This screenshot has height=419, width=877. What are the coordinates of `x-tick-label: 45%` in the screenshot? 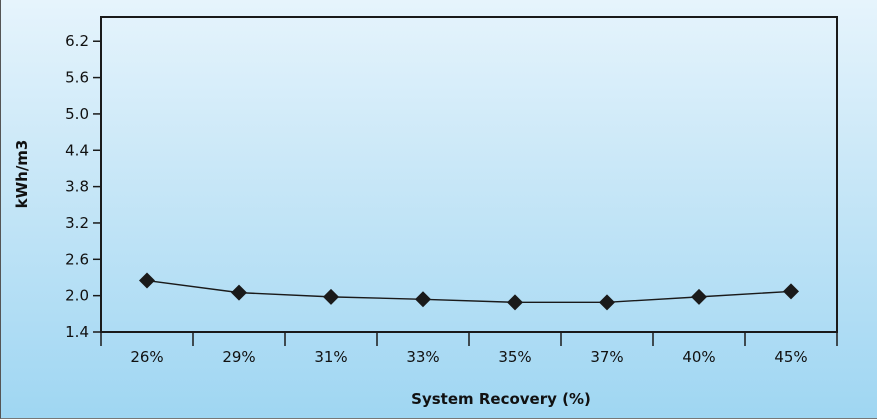 It's located at (790, 357).